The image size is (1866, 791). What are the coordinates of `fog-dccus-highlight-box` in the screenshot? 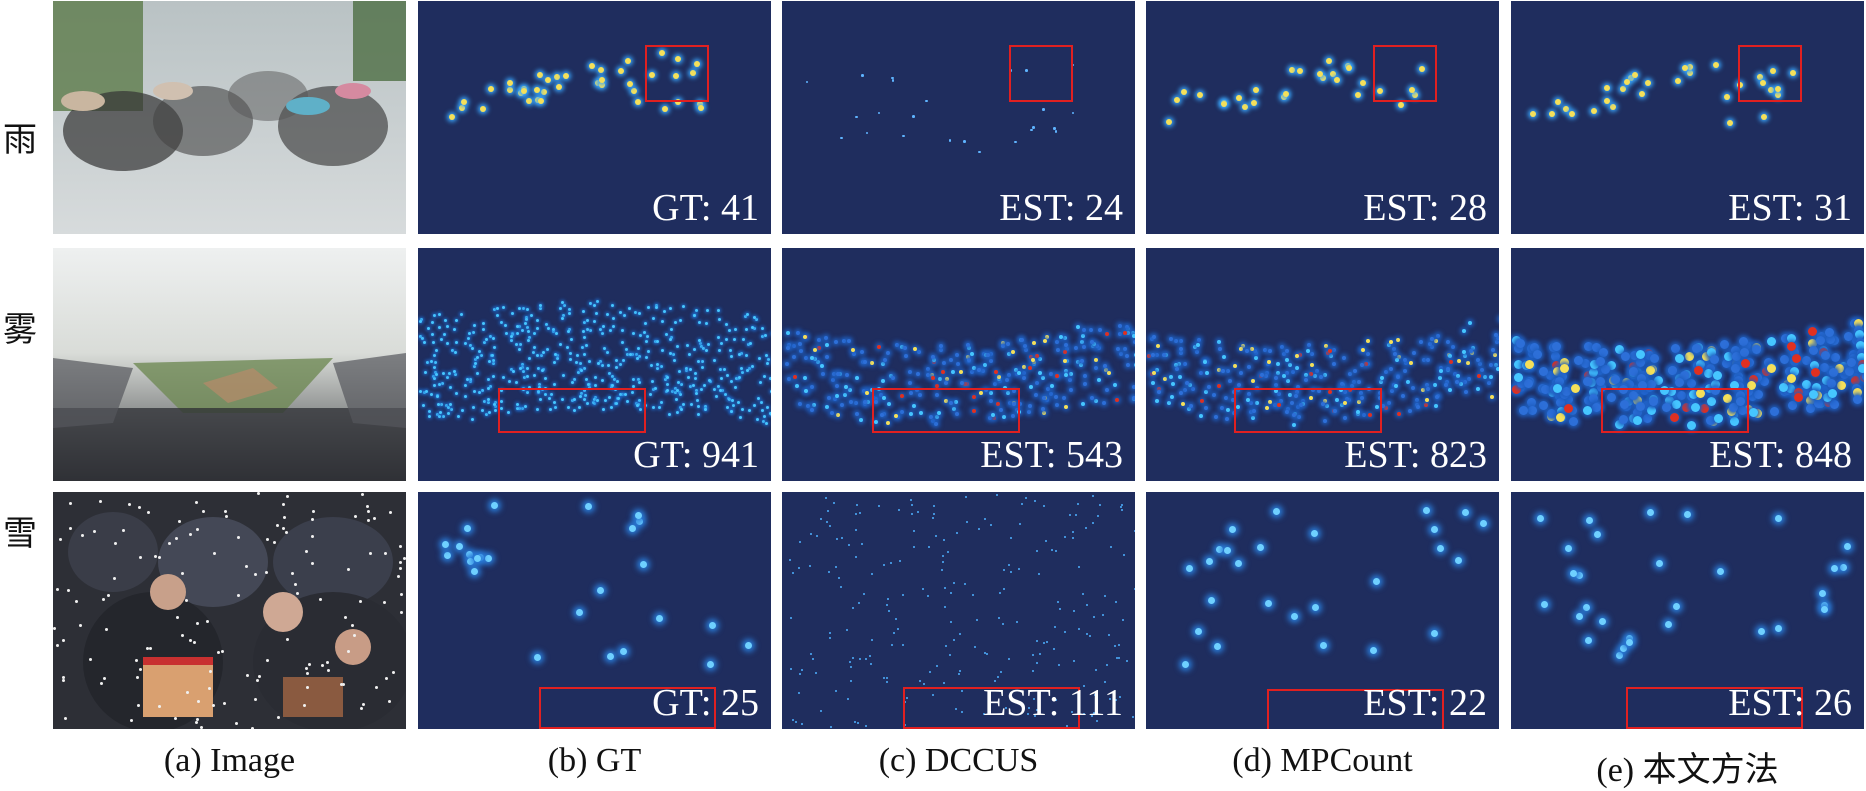 It's located at (946, 410).